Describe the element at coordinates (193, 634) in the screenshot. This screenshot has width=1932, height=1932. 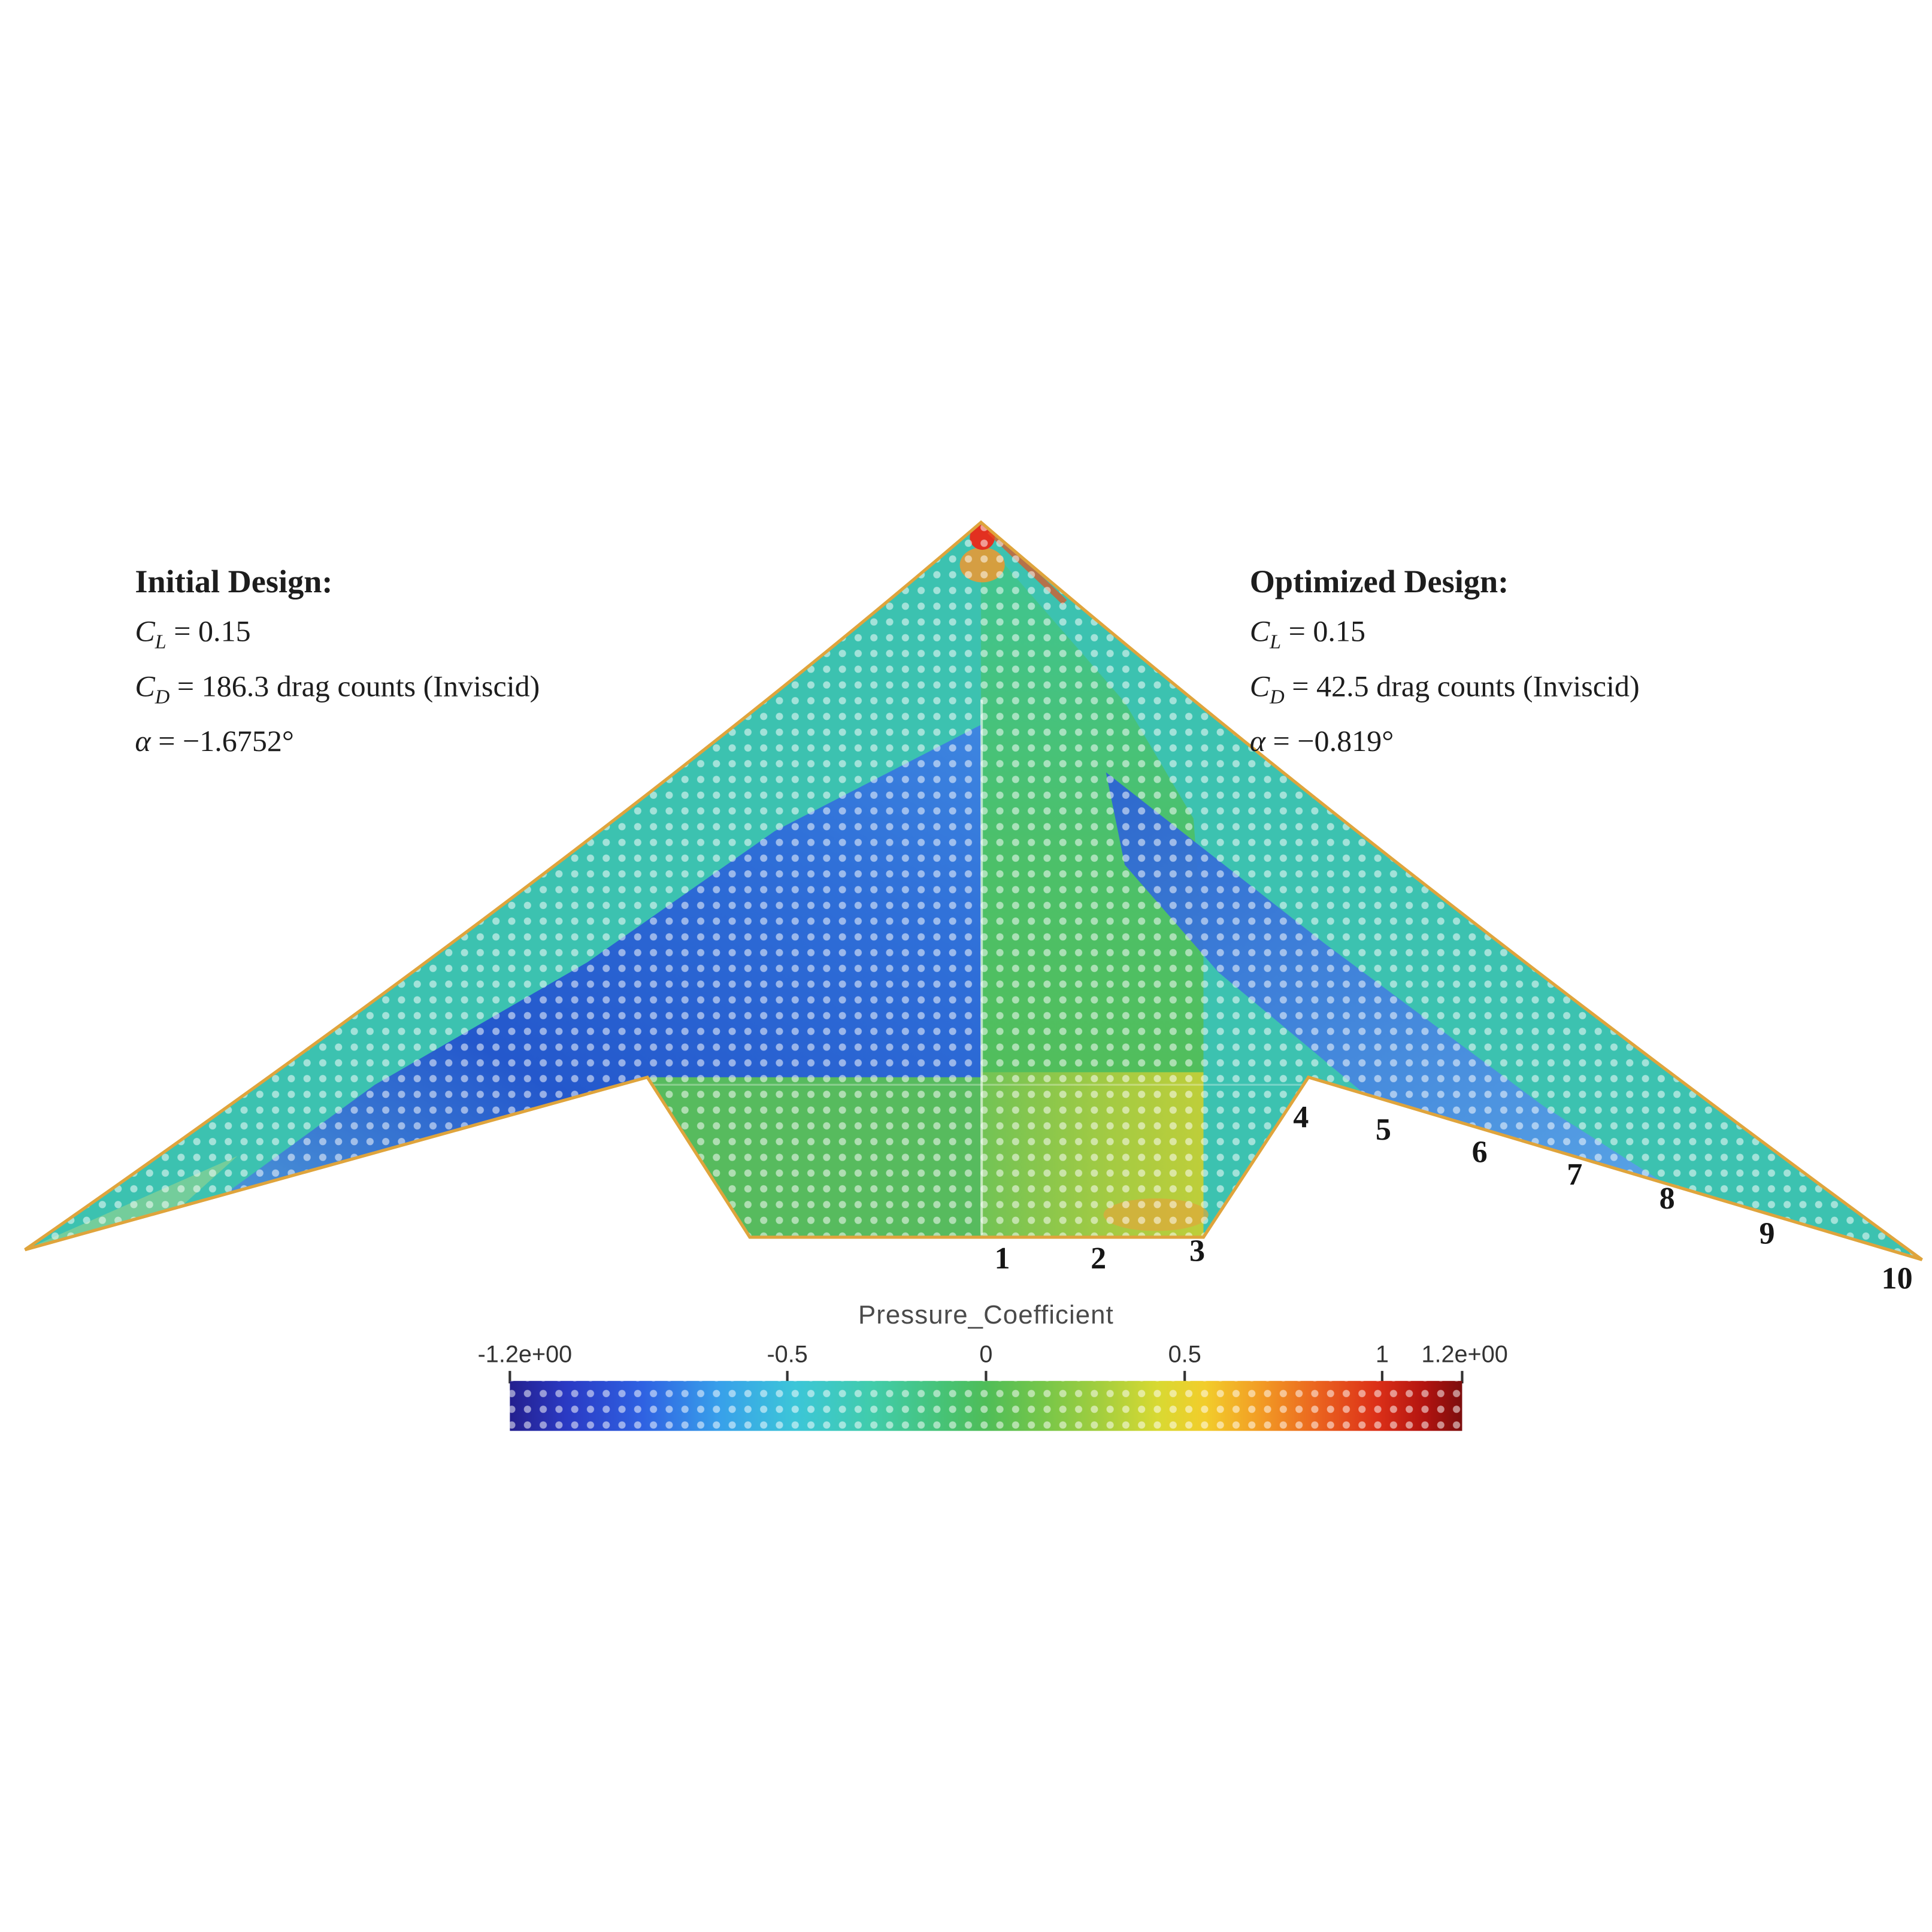
I see `initial-cl-line: CL = 0.15` at that location.